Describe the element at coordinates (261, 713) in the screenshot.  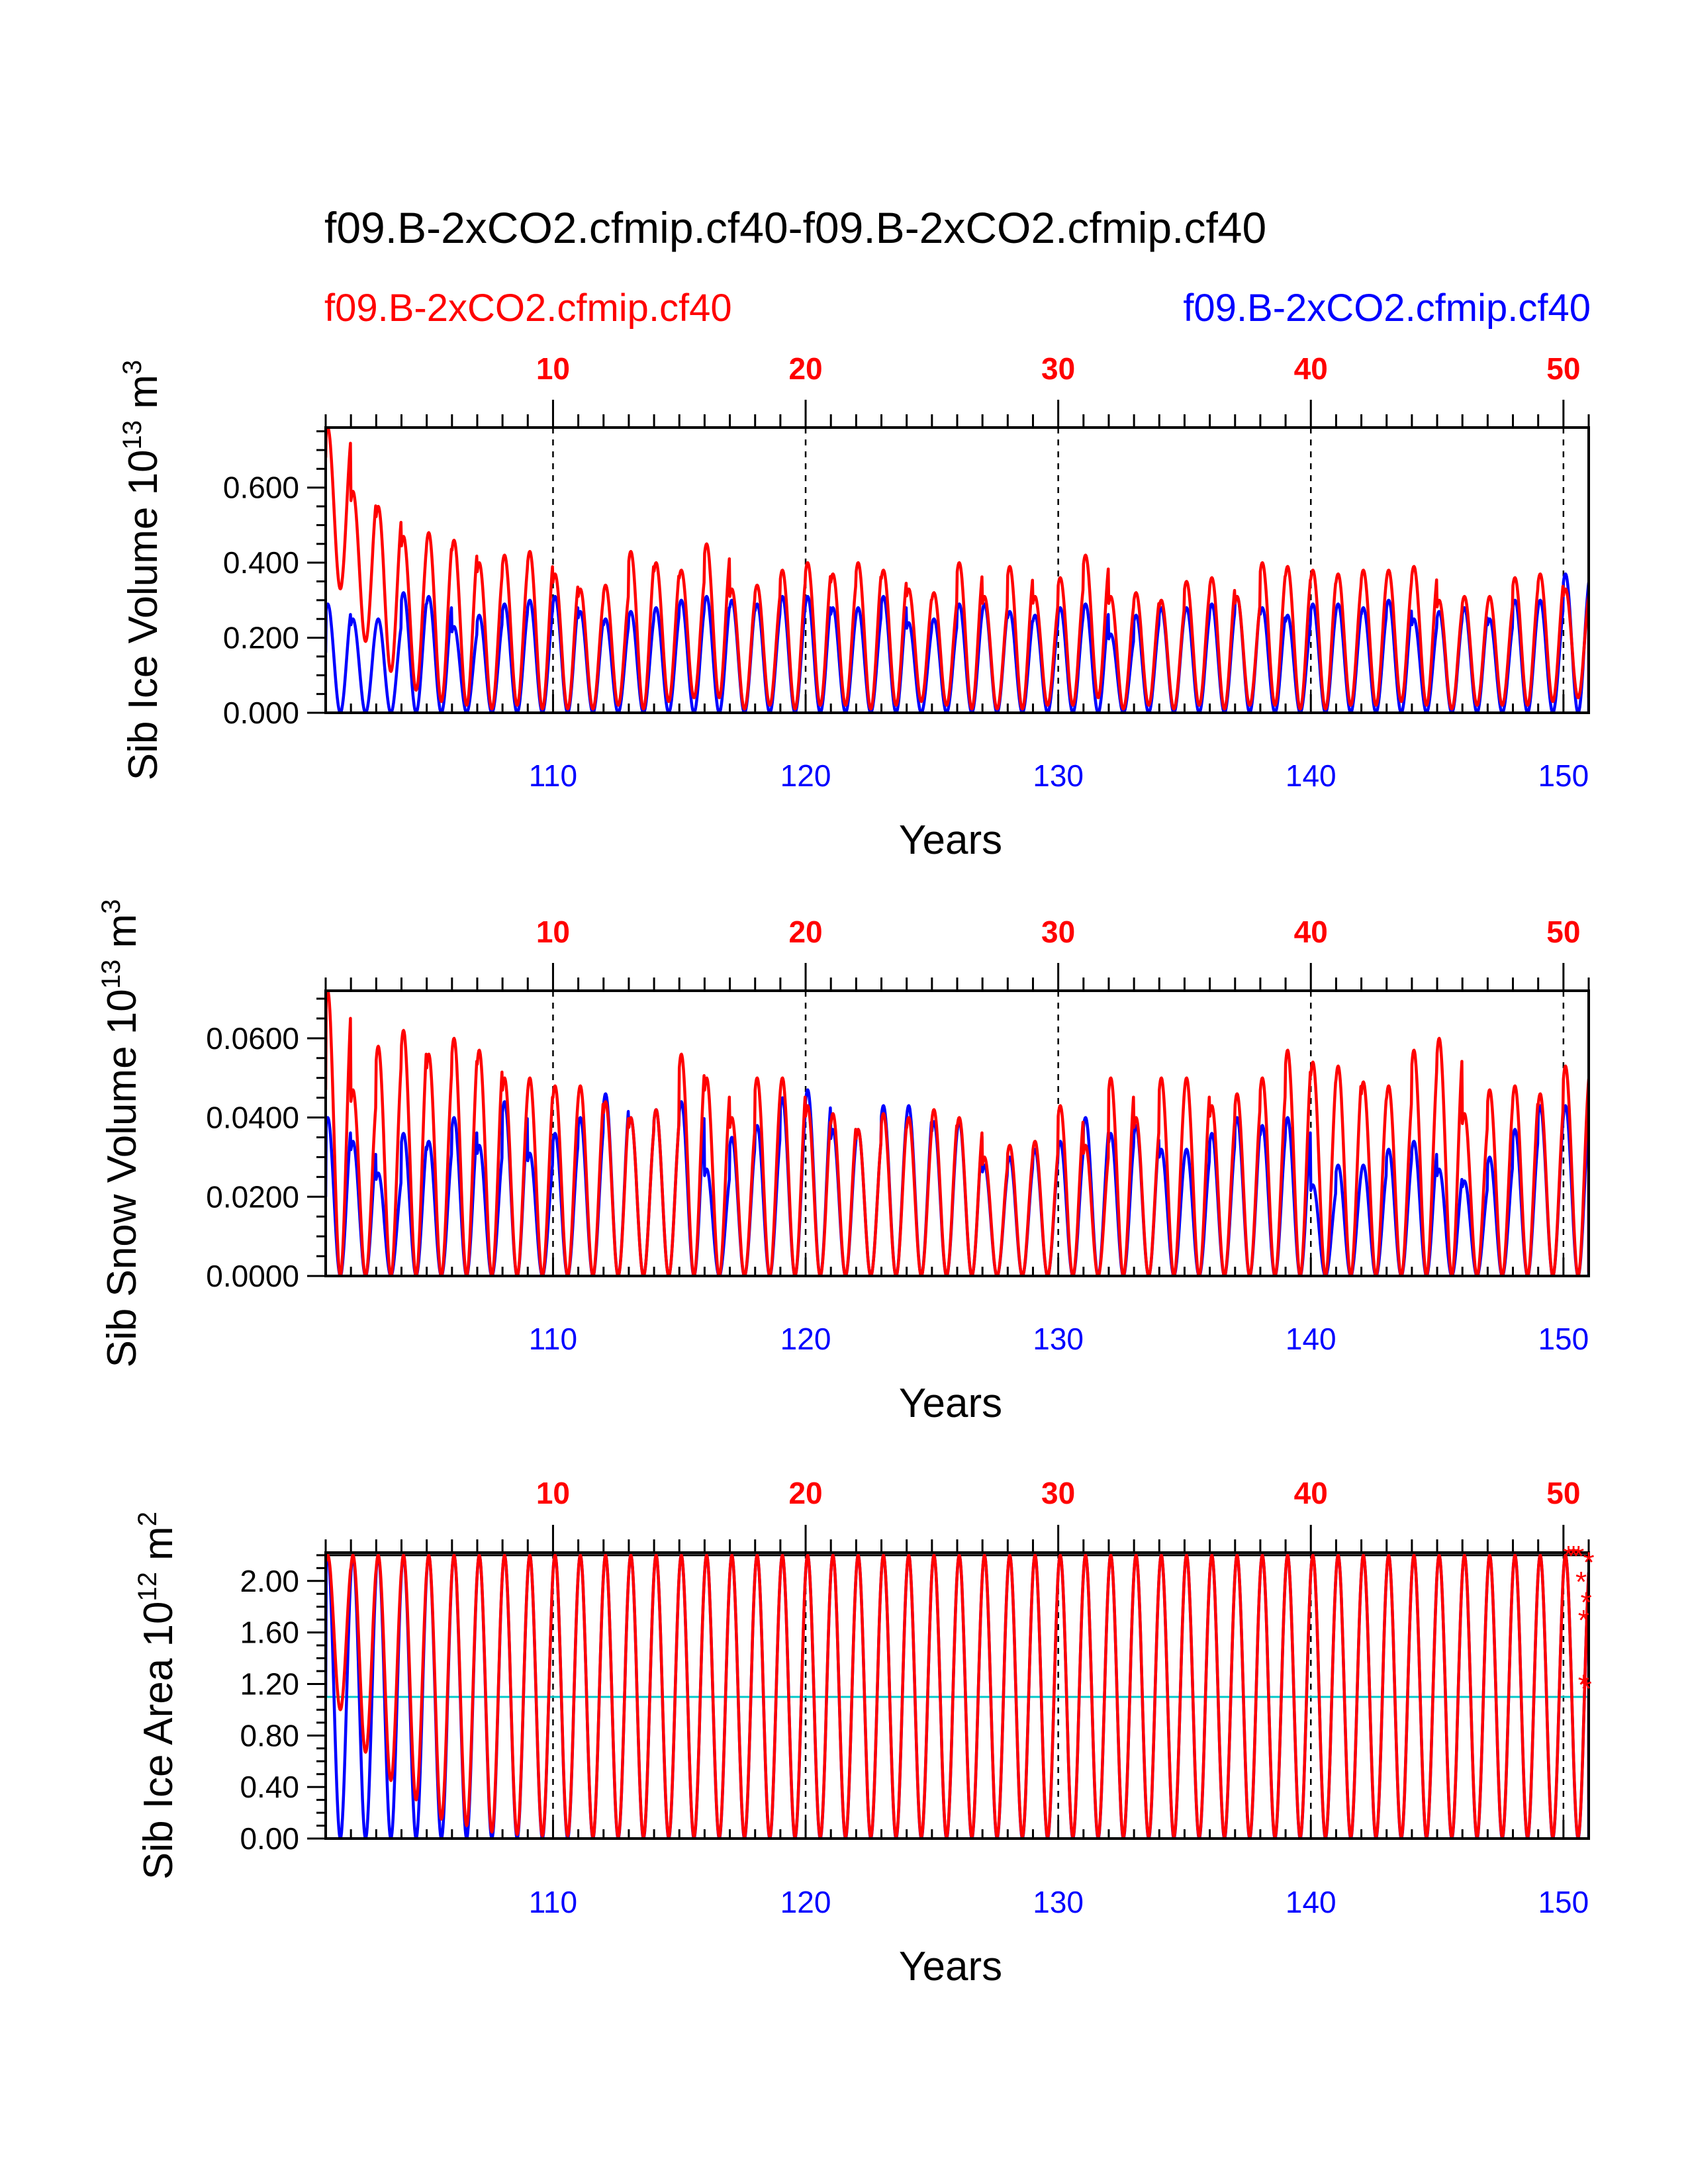
I see `y-tick-label: 0.000` at that location.